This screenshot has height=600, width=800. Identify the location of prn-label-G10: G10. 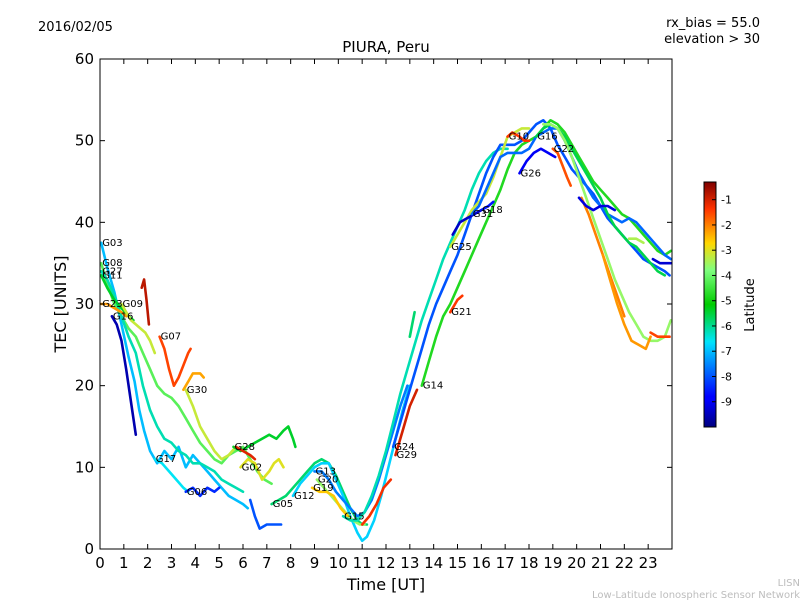
(519, 137).